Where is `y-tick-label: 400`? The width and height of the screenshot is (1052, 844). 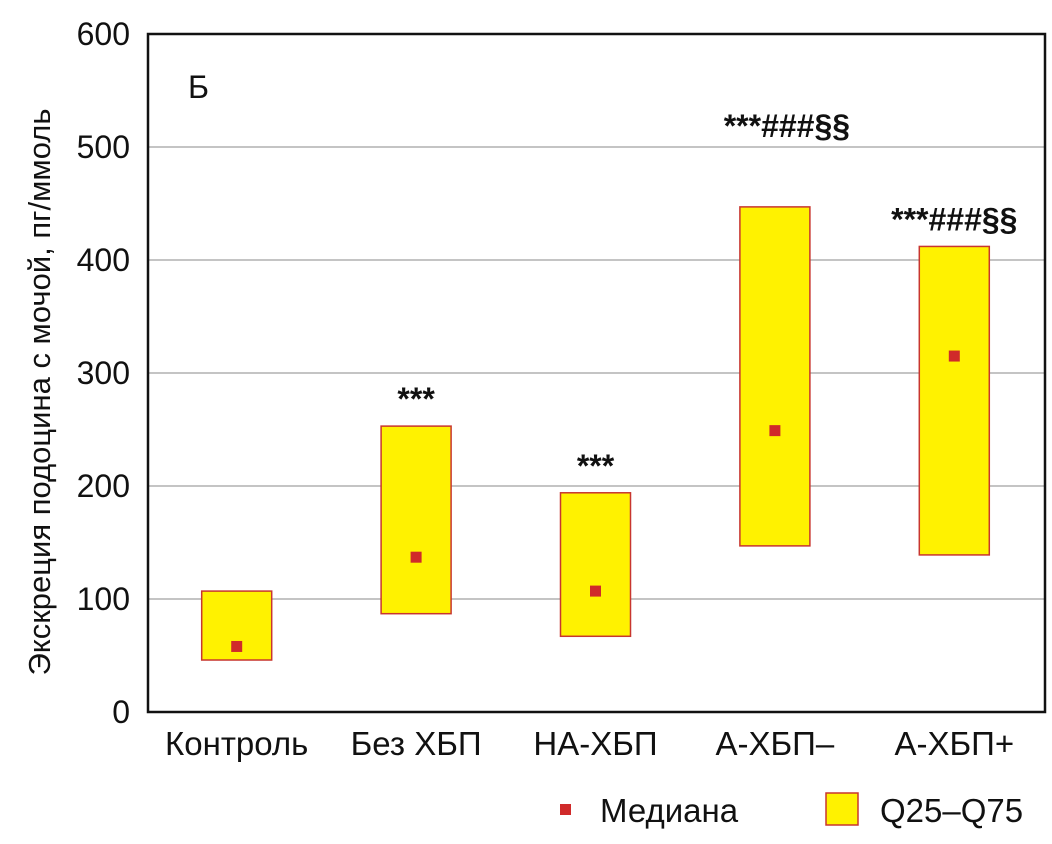 y-tick-label: 400 is located at coordinates (103, 260).